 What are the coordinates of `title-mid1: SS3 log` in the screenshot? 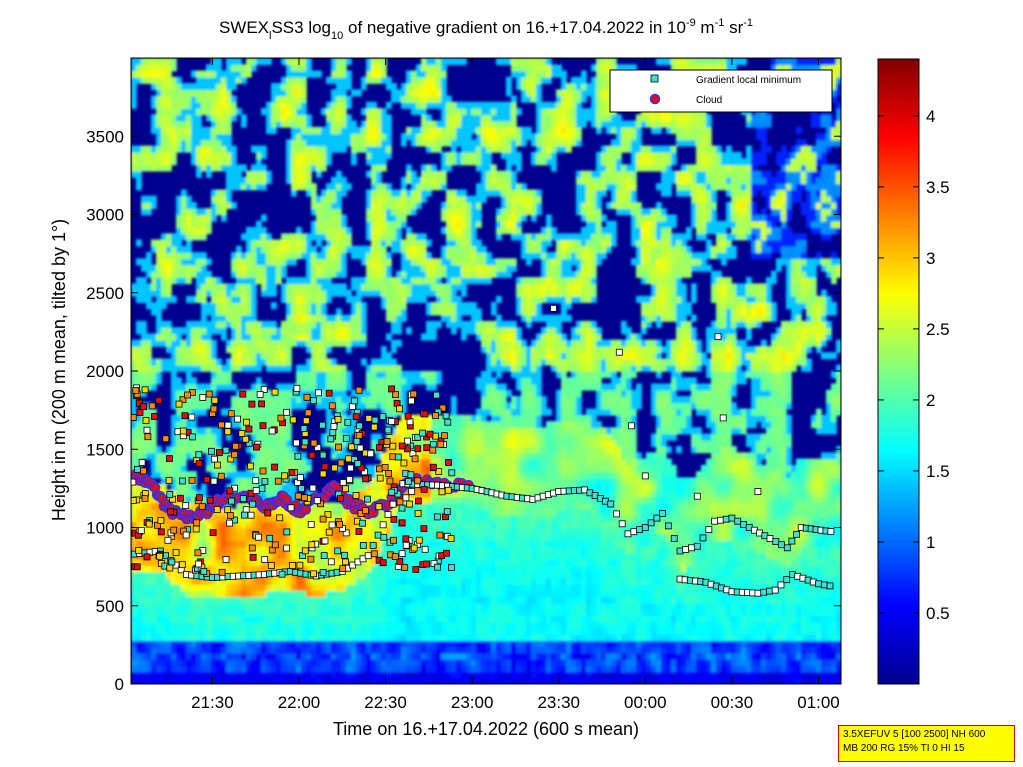 It's located at (301, 27).